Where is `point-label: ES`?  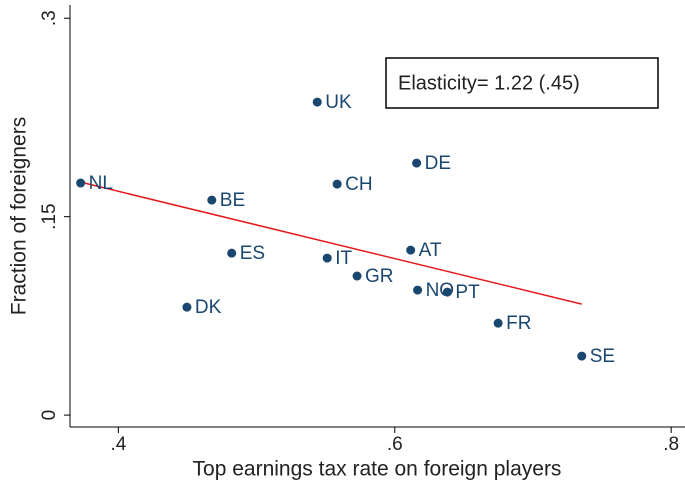
point-label: ES is located at coordinates (252, 253).